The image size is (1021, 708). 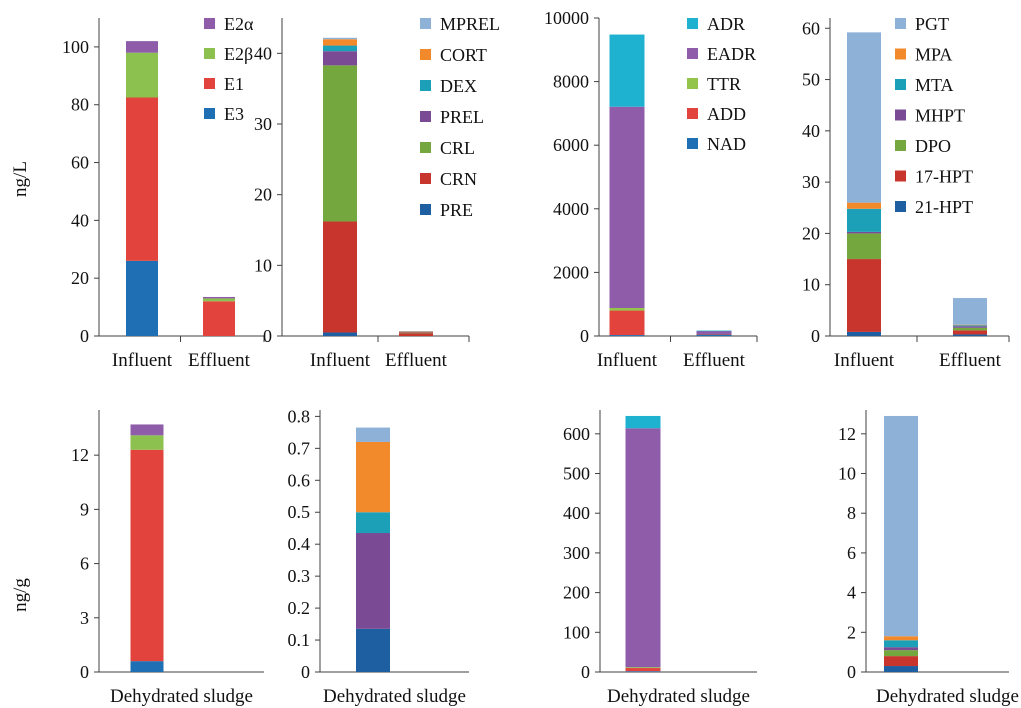 What do you see at coordinates (80, 105) in the screenshot?
I see `y-tick-label: 80` at bounding box center [80, 105].